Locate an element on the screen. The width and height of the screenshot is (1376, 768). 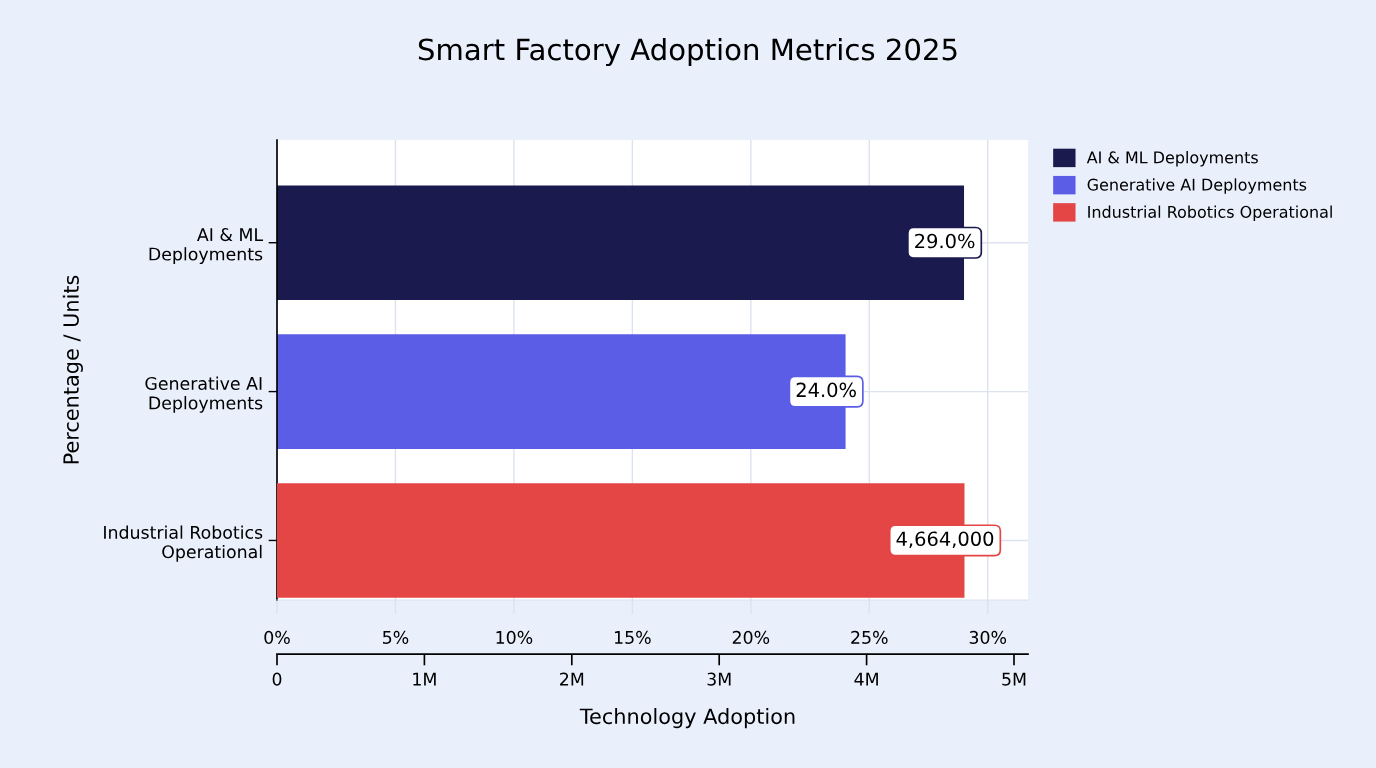
x-tick-label: 25% is located at coordinates (869, 637).